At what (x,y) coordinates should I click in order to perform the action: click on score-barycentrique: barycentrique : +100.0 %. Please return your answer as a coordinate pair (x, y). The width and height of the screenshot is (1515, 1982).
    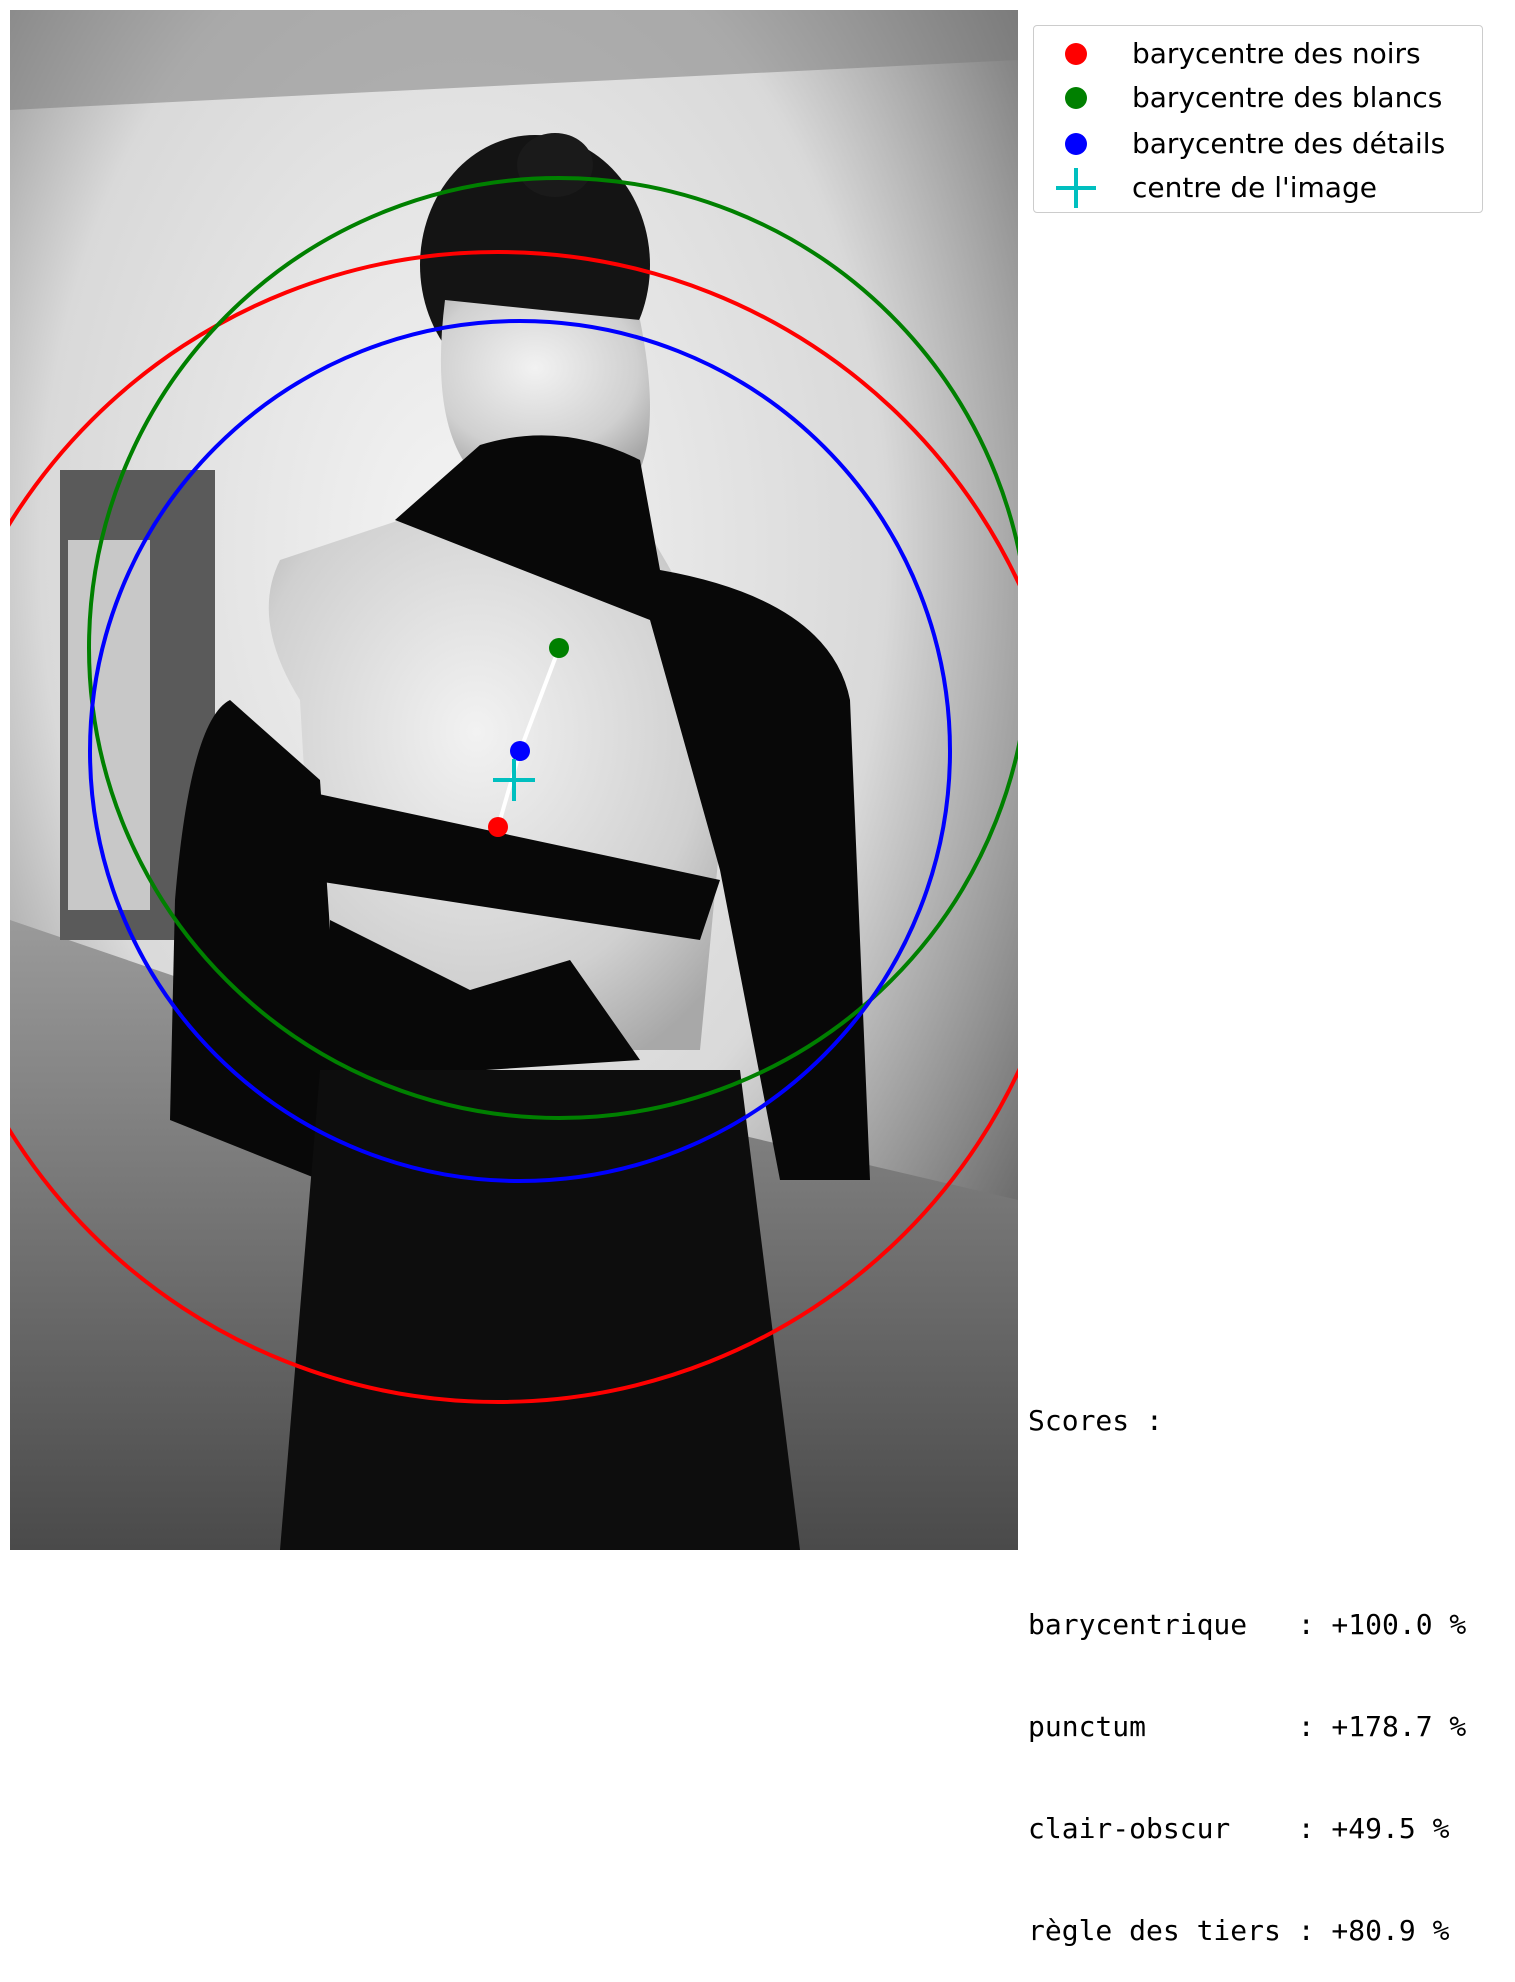
    Looking at the image, I should click on (1247, 1624).